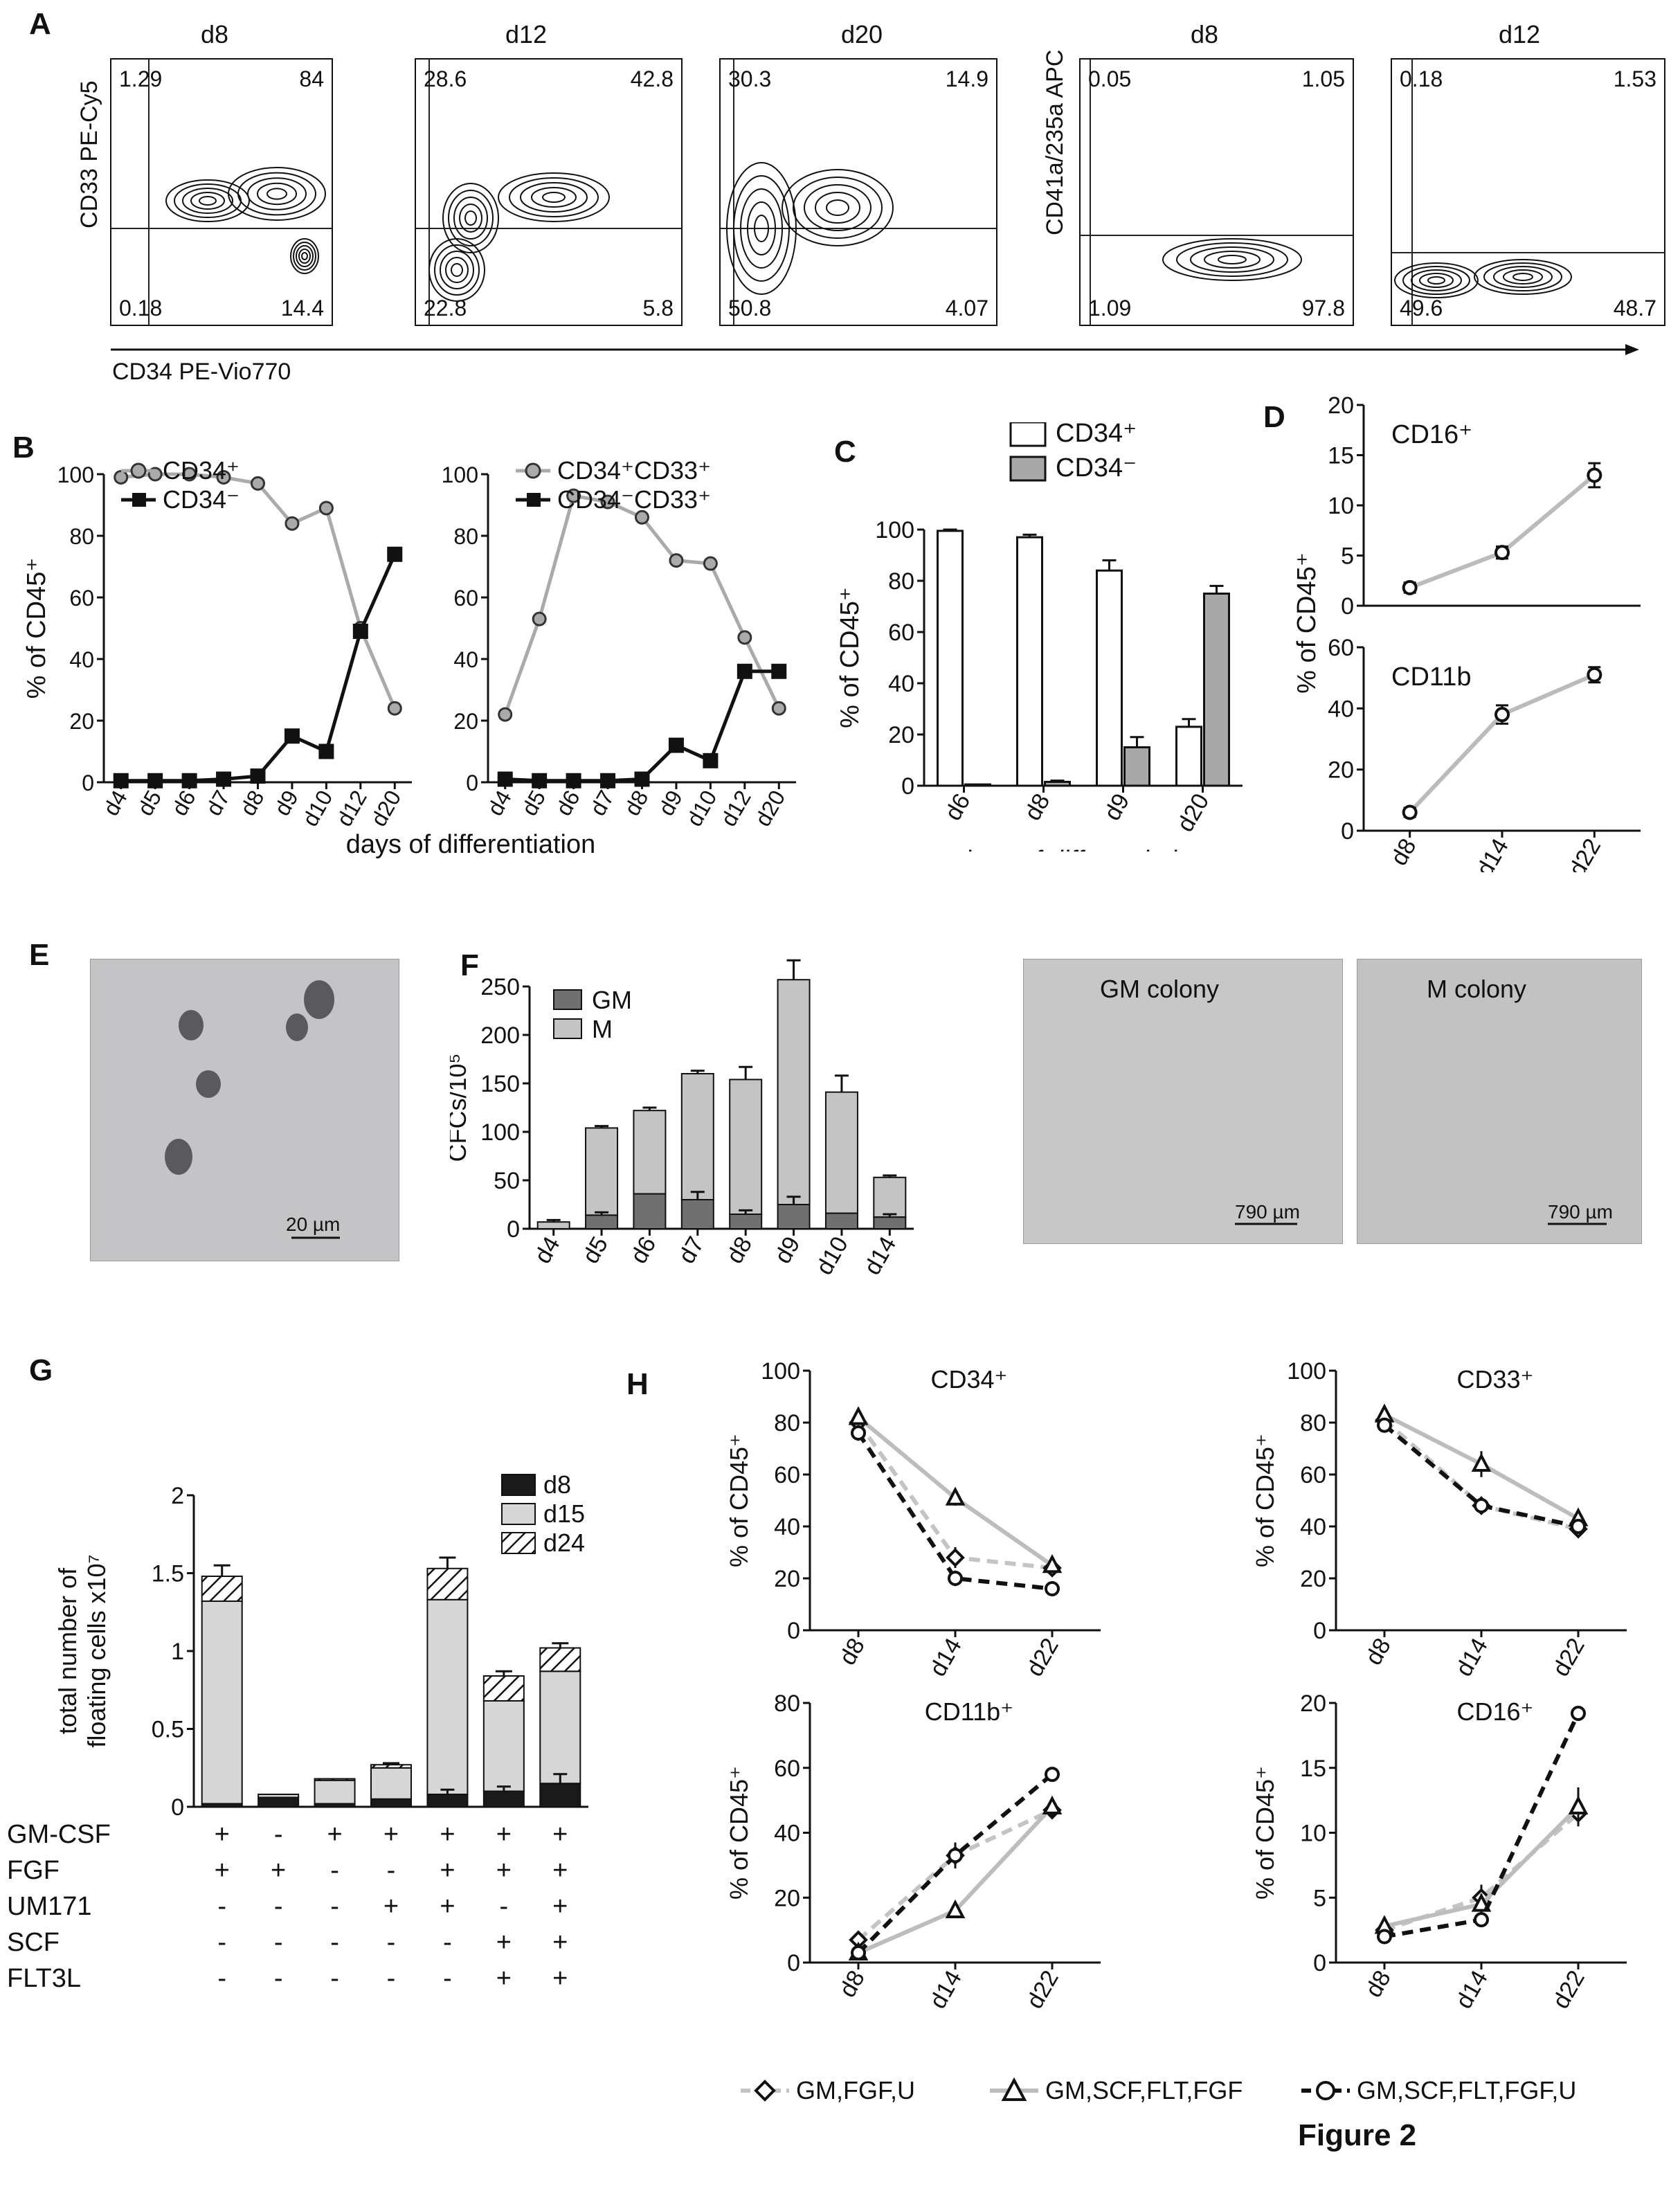 The width and height of the screenshot is (1680, 2191). I want to click on chart-d-top-y-tick-label: 0, so click(1347, 606).